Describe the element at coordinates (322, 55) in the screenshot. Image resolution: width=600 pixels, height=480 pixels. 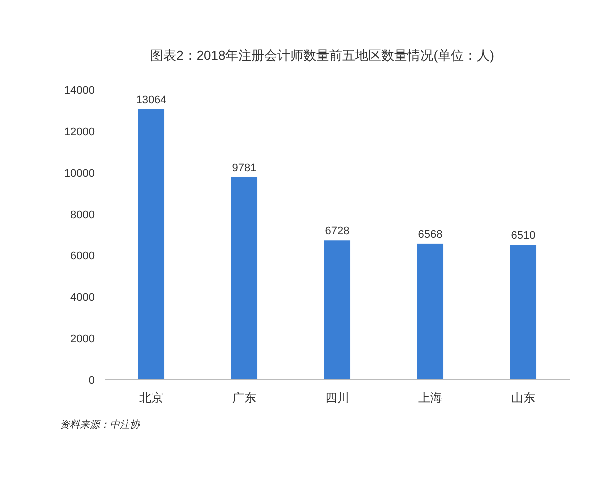
I see `chart-title: 图表2：2018年注册会计师数量前五地区数量情况(单位：人)` at that location.